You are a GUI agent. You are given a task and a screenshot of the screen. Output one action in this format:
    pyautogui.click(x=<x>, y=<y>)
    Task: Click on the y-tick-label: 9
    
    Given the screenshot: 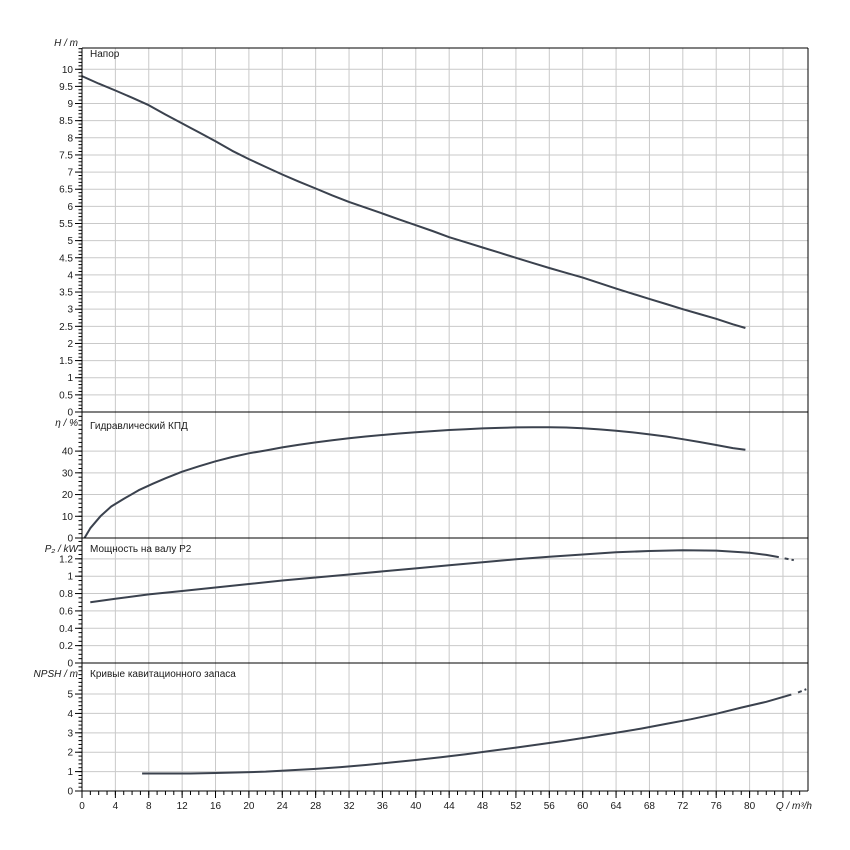 What is the action you would take?
    pyautogui.click(x=70, y=104)
    